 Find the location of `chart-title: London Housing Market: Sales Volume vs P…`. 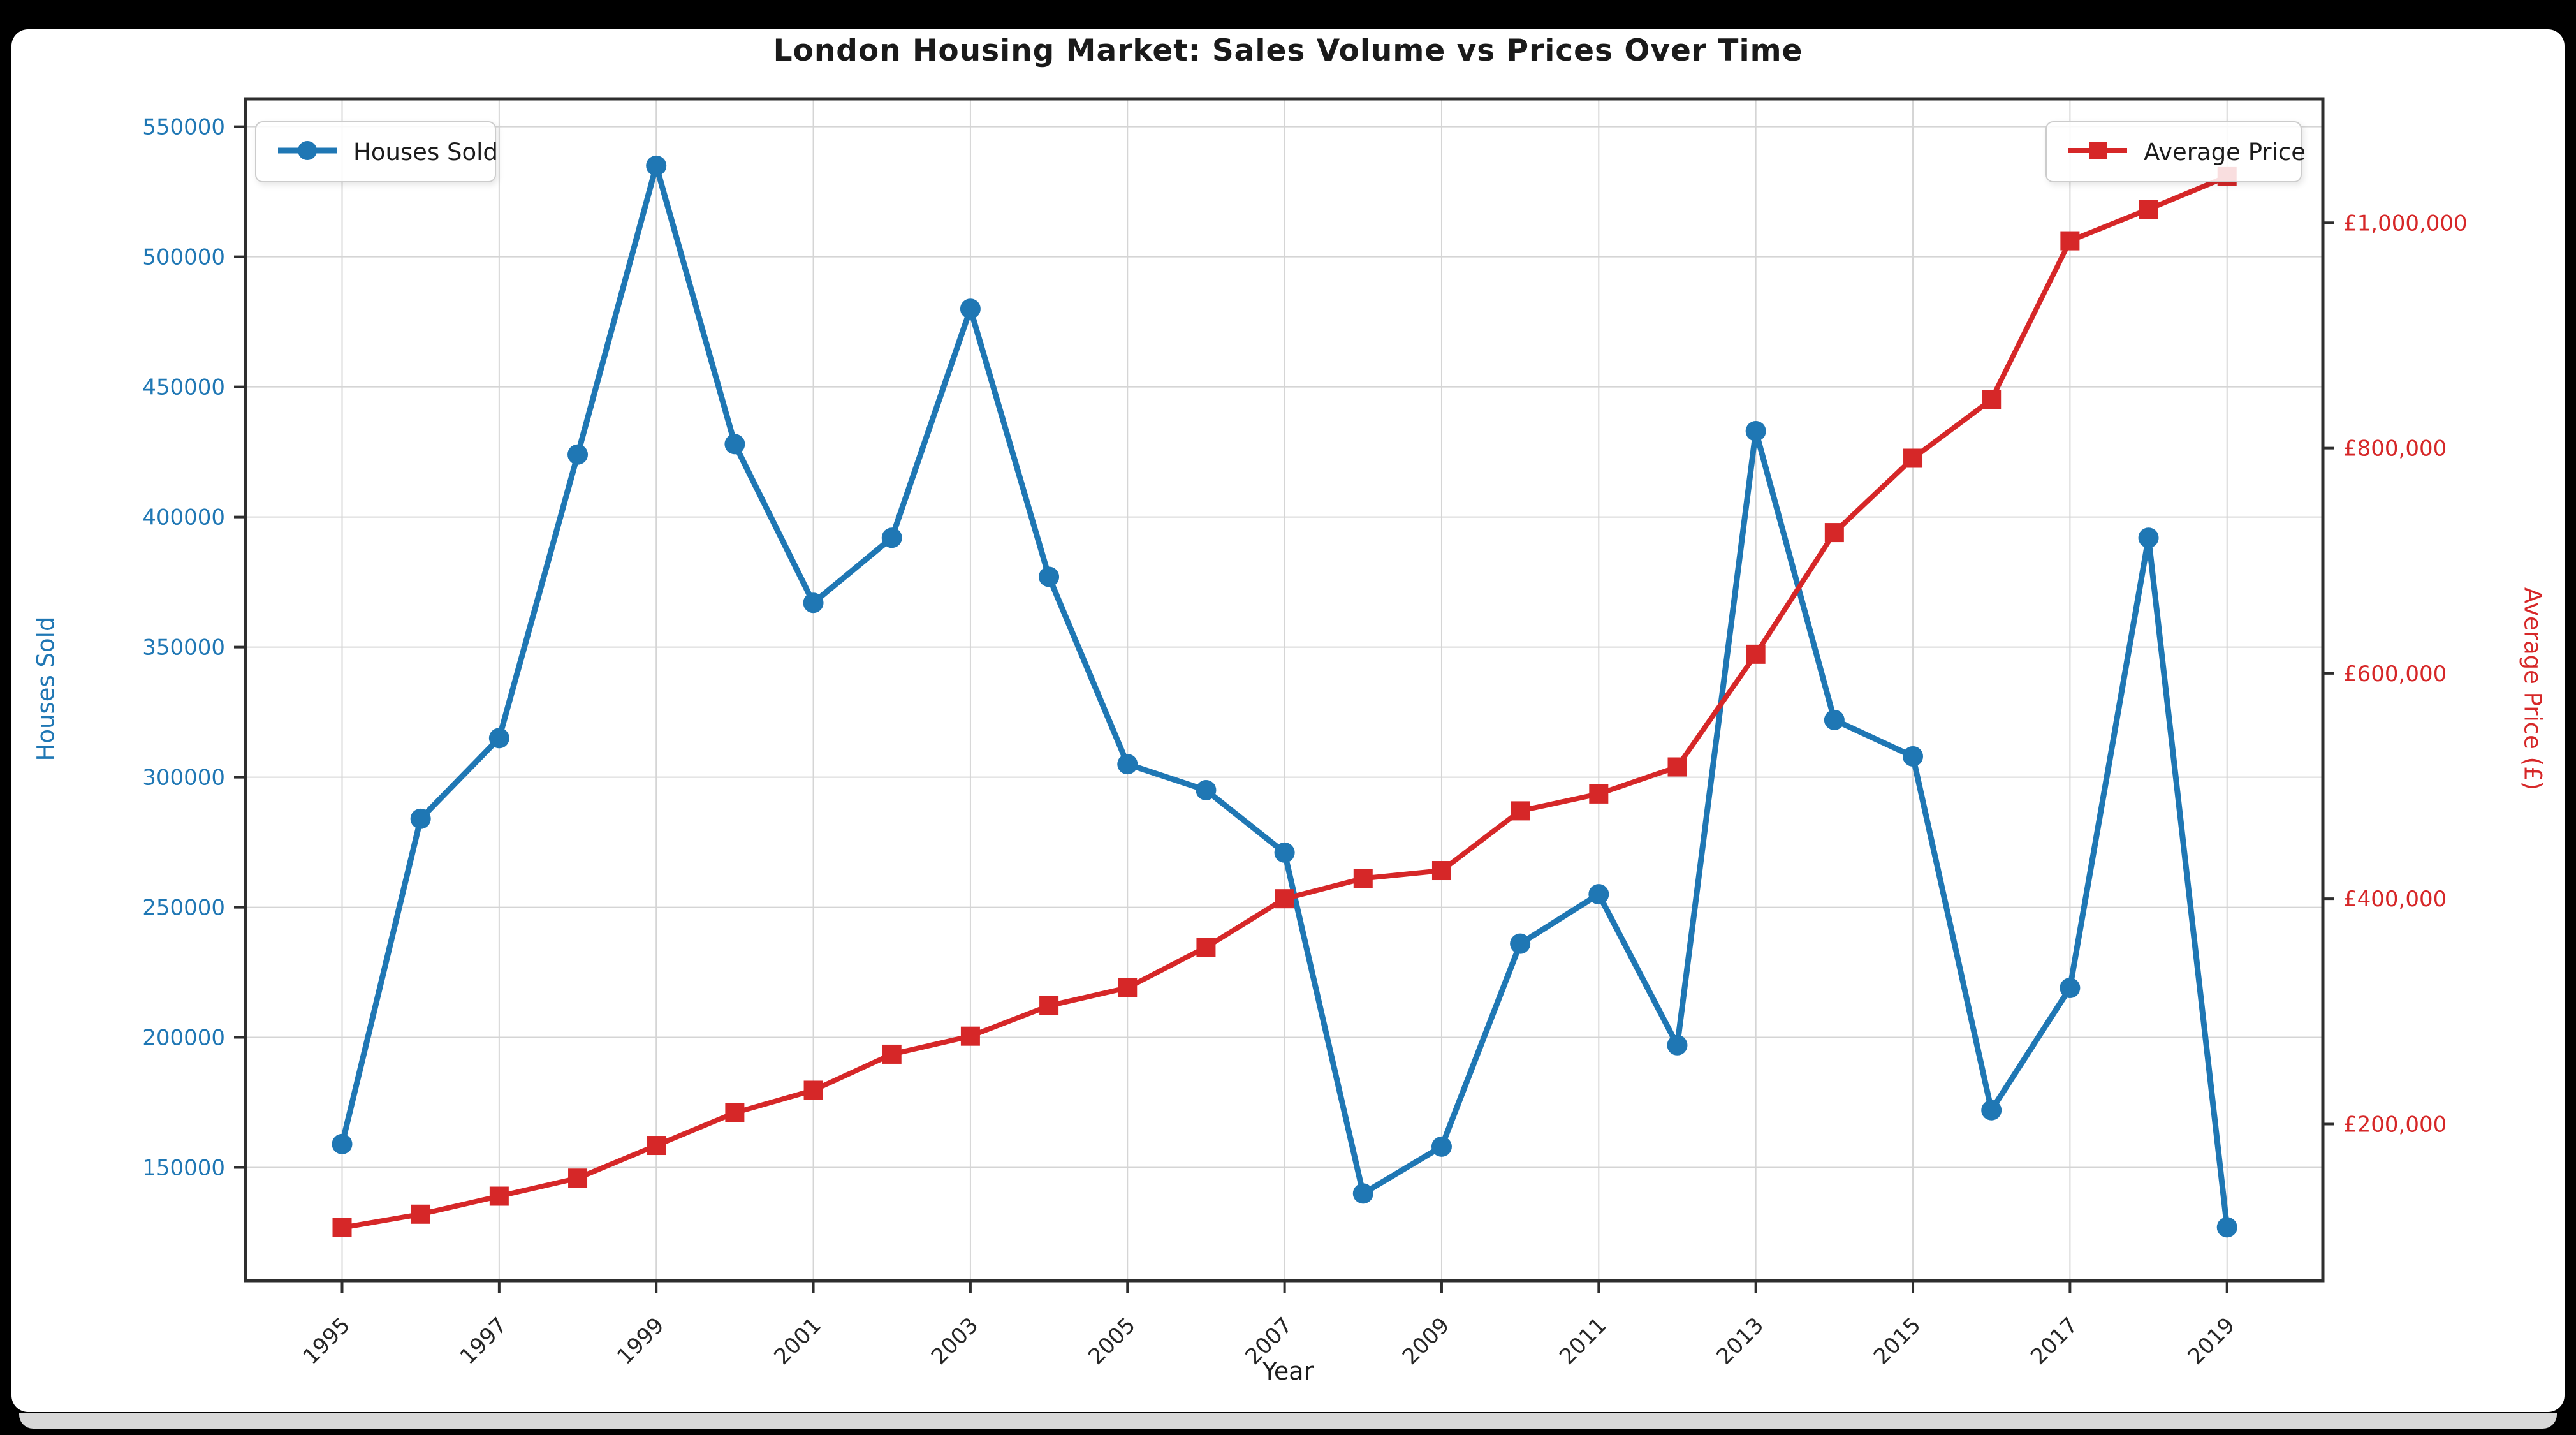

chart-title: London Housing Market: Sales Volume vs P… is located at coordinates (1288, 50).